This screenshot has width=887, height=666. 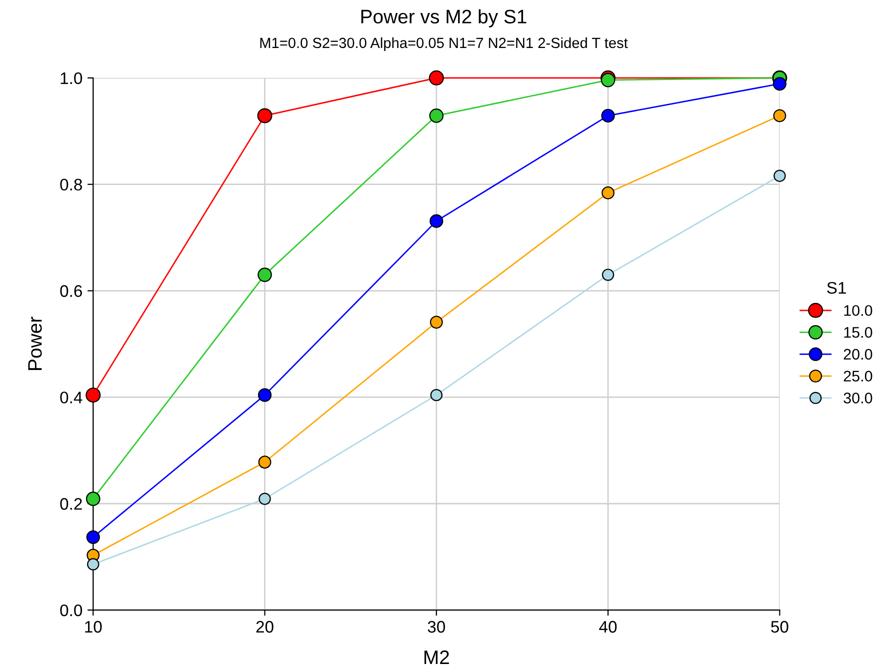 What do you see at coordinates (71, 184) in the screenshot?
I see `y-tick-label: 0.8` at bounding box center [71, 184].